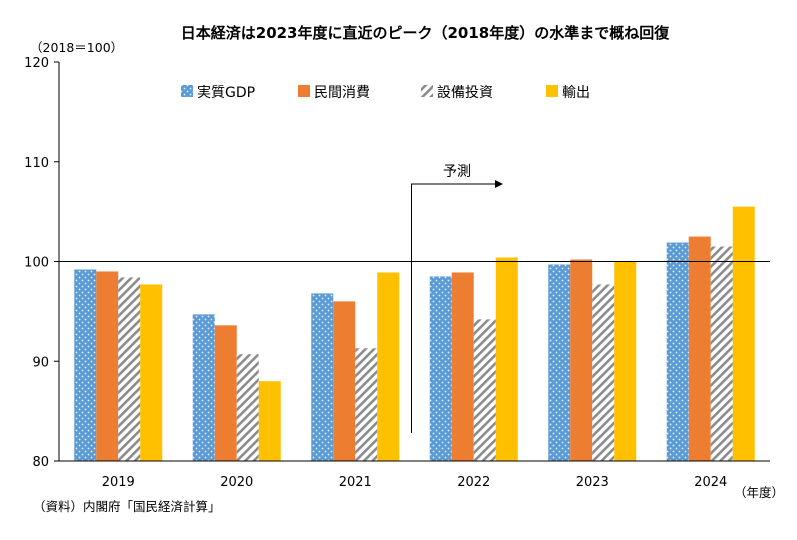  Describe the element at coordinates (40, 462) in the screenshot. I see `y-tick-label: 80` at that location.